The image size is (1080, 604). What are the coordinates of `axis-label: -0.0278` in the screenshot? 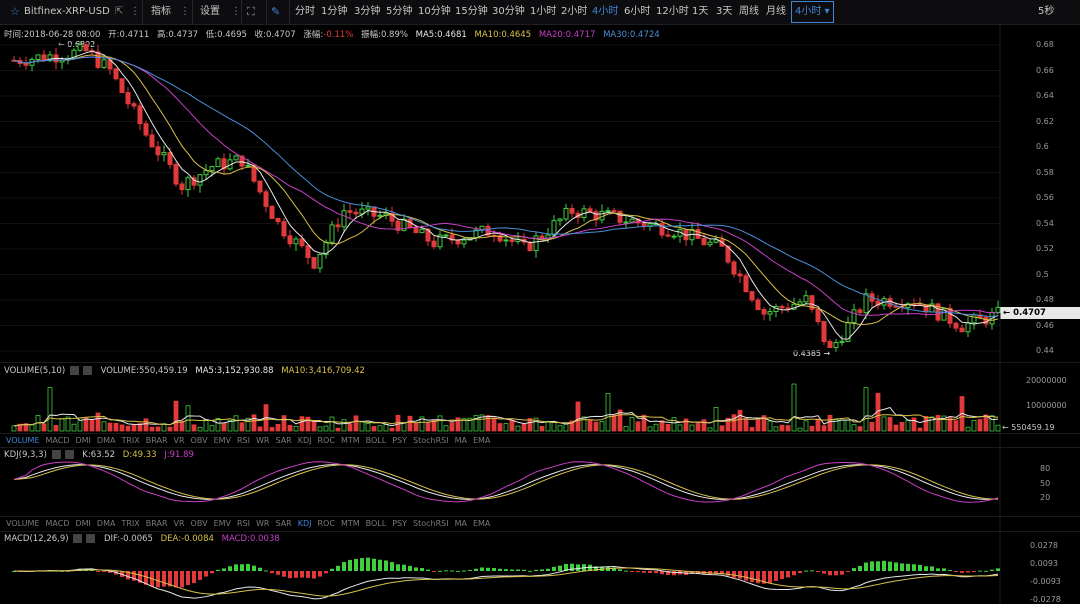 It's located at (1045, 599).